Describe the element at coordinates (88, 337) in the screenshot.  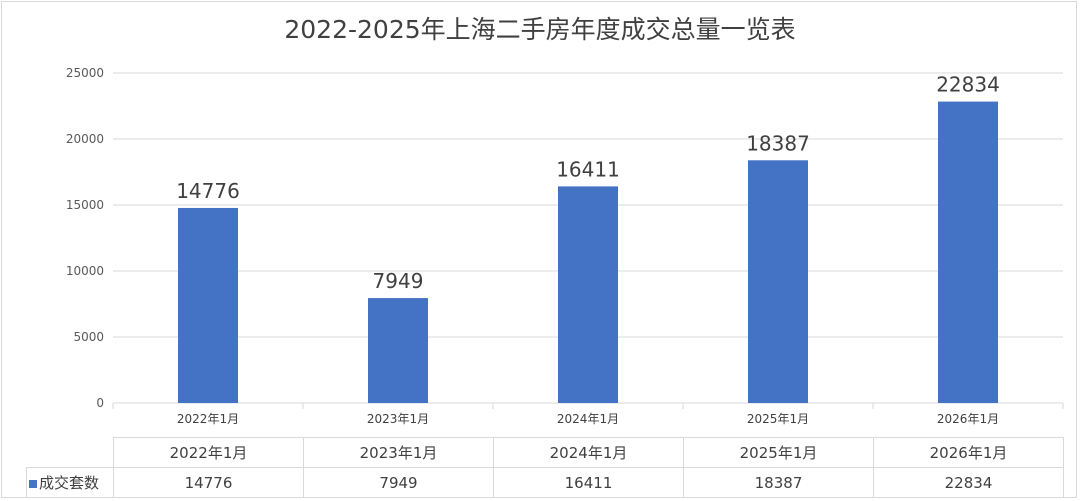
I see `y-tick-label: 5000` at that location.